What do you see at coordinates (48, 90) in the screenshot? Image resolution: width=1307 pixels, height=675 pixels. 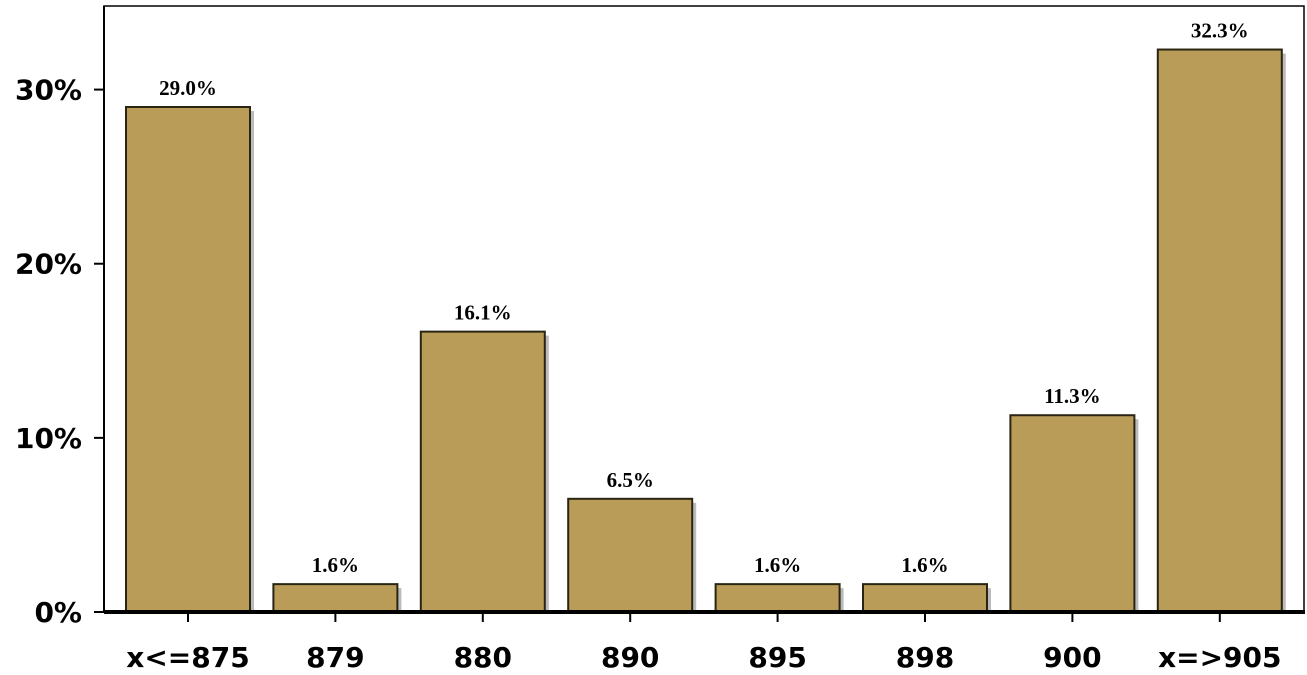 I see `y-tick-label: 30%` at bounding box center [48, 90].